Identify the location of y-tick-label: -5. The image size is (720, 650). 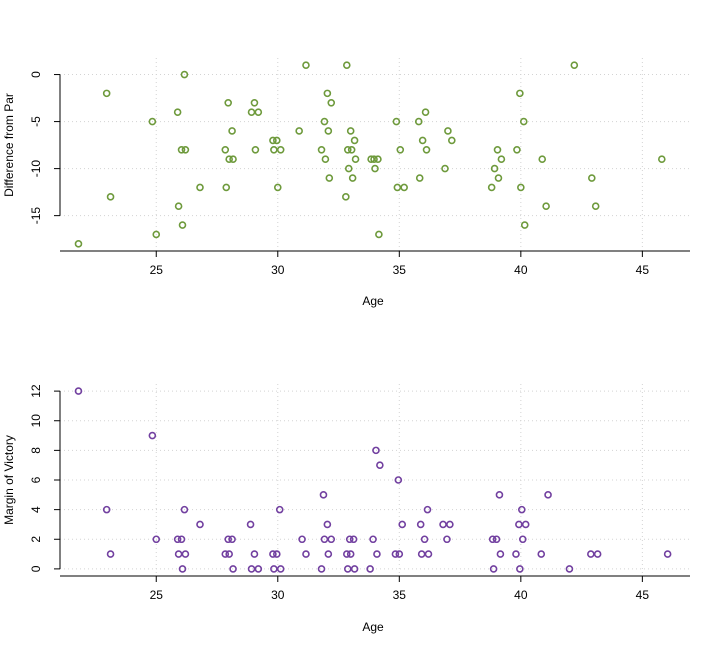
(36, 121).